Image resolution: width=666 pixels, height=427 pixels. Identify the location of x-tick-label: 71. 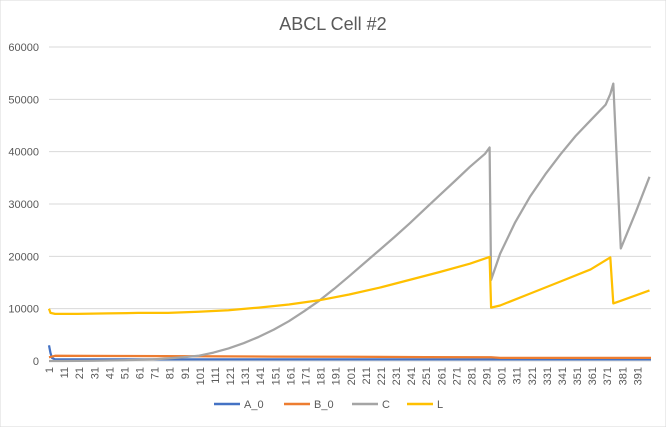
(156, 373).